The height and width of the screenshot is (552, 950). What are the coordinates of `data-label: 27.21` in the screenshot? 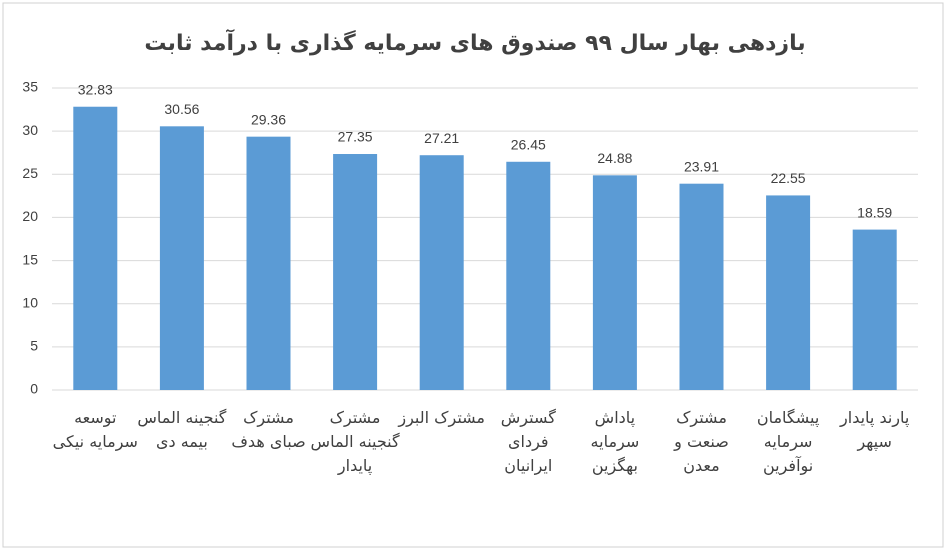 It's located at (441, 138).